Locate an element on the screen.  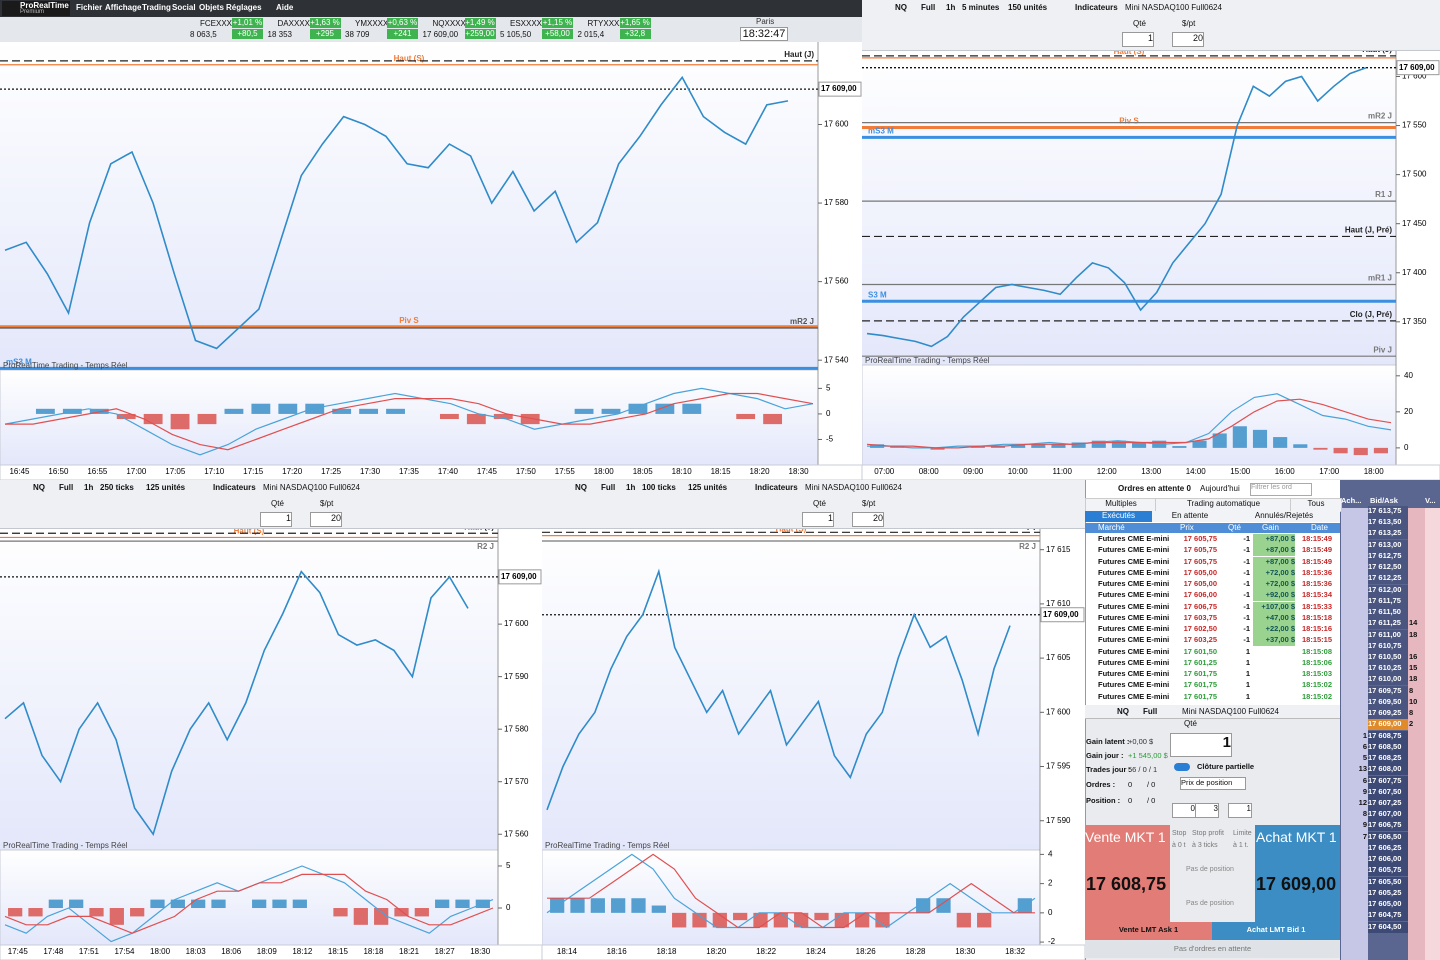
ticker-name: DAXXXXX is located at coordinates (296, 23).